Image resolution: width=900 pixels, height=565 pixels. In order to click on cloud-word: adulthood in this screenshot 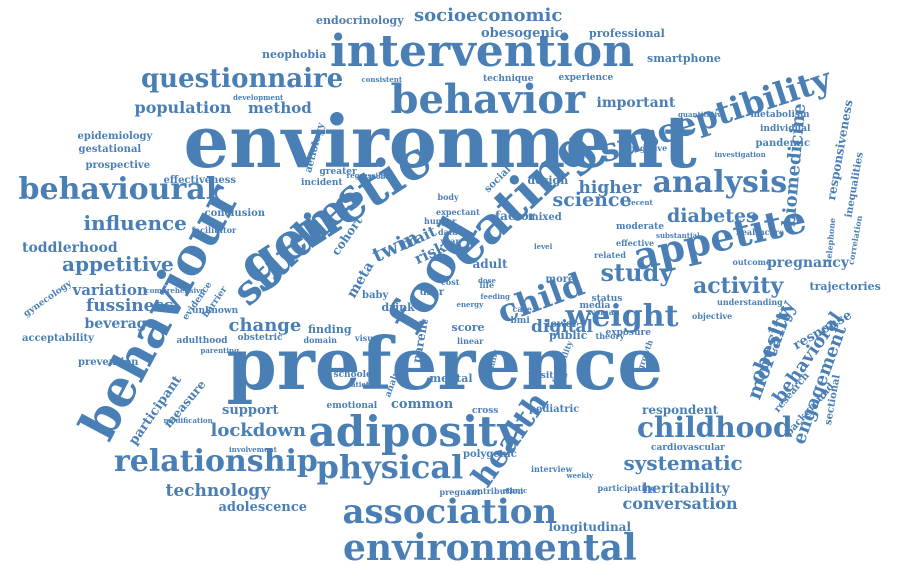, I will do `click(202, 340)`.